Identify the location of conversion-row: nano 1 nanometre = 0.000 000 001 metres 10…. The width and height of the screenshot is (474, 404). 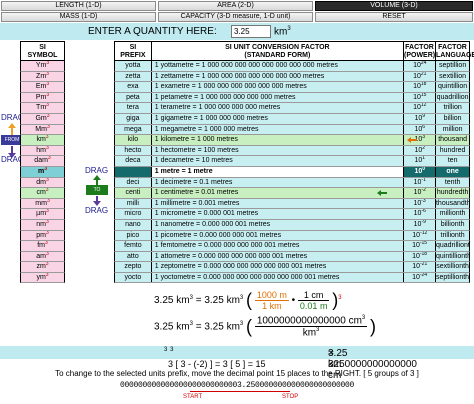
(292, 225).